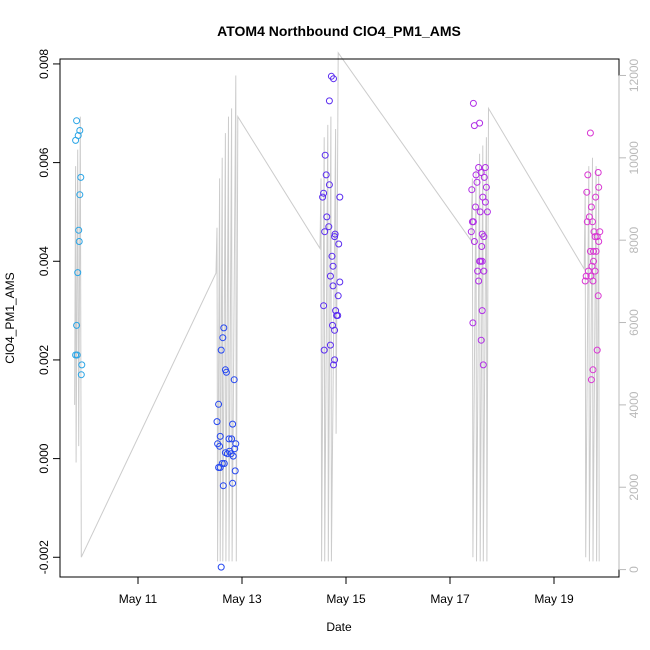 This screenshot has height=650, width=650. What do you see at coordinates (346, 599) in the screenshot?
I see `x-tick-label: May 15` at bounding box center [346, 599].